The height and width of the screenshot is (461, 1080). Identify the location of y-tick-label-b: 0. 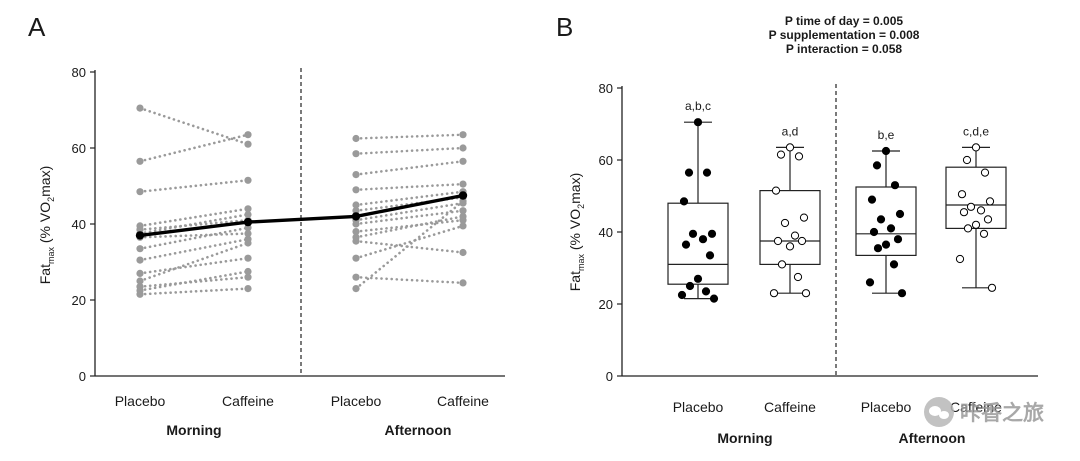
(609, 376).